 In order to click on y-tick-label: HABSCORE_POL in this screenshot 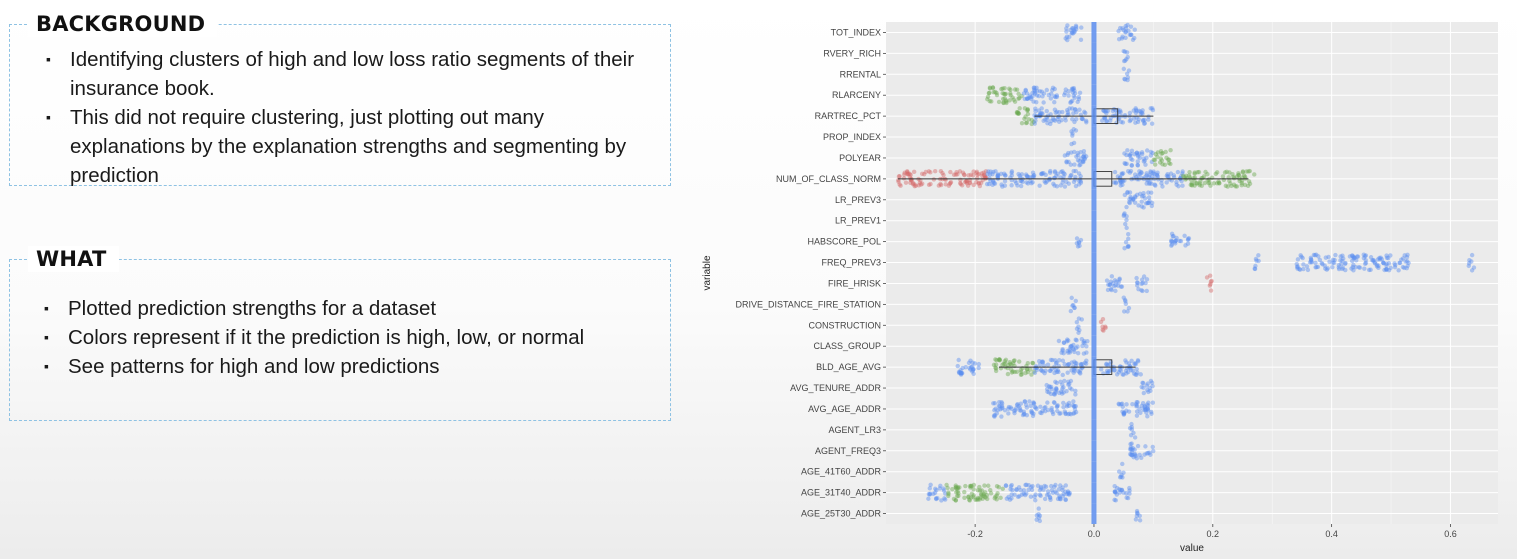, I will do `click(844, 242)`.